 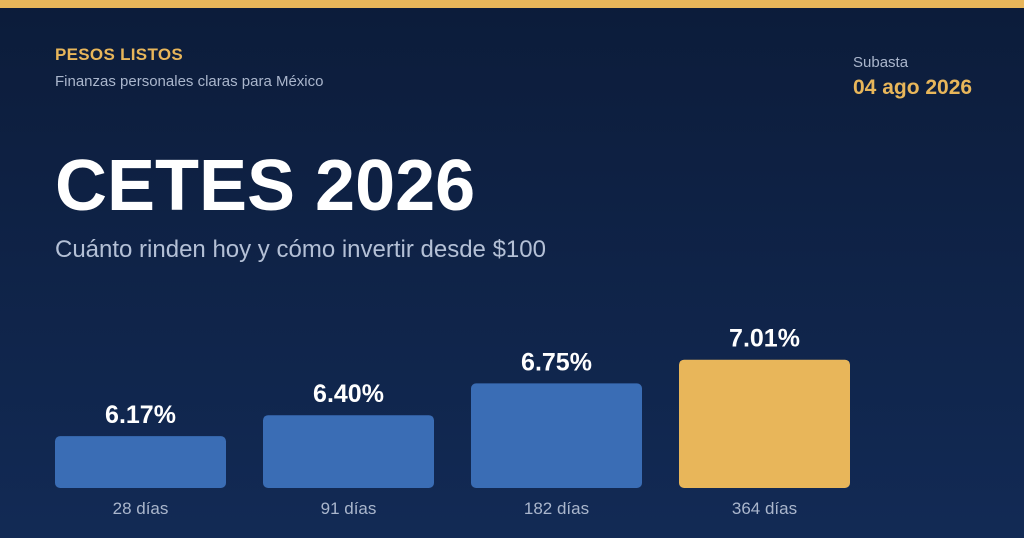 What do you see at coordinates (913, 87) in the screenshot?
I see `auction-date: 04 ago 2026` at bounding box center [913, 87].